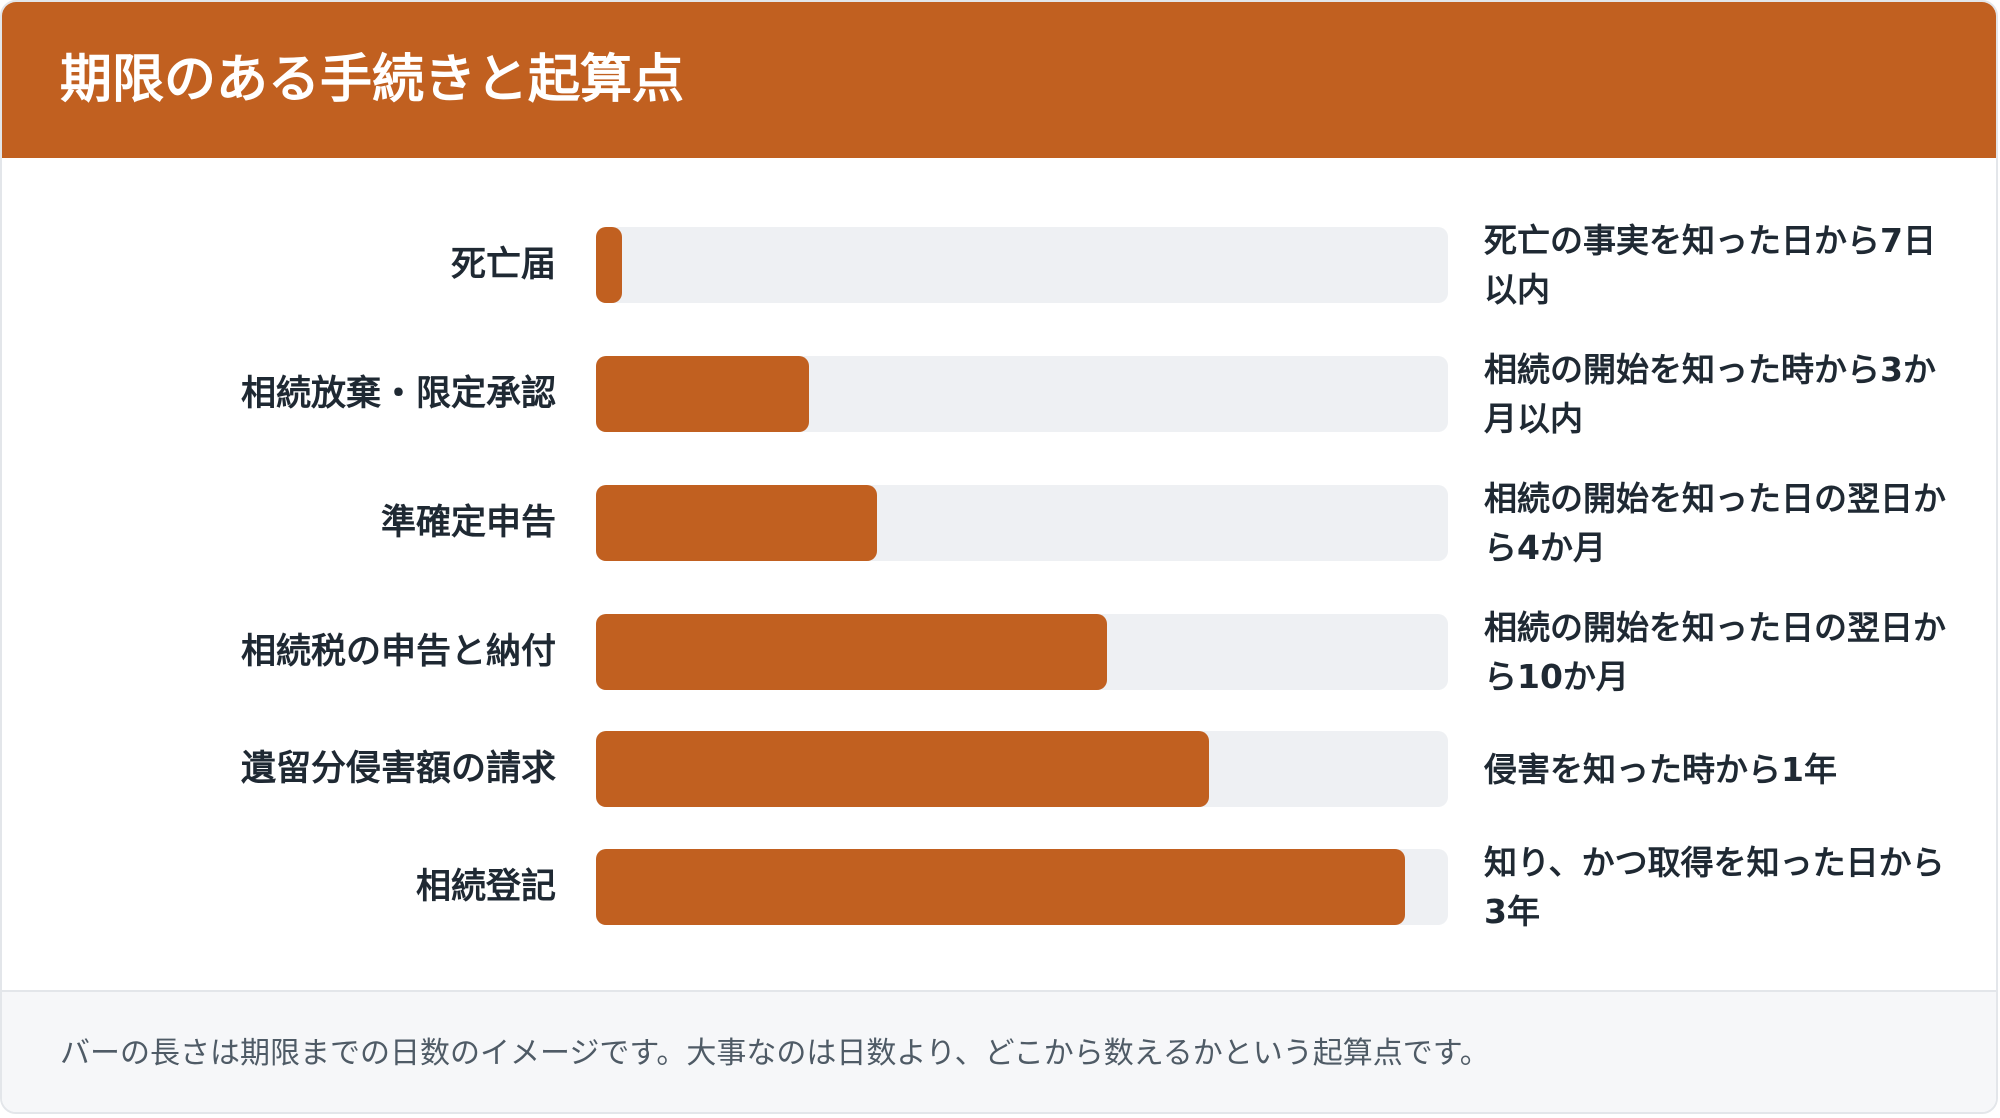  I want to click on category-label: 相続登記, so click(485, 887).